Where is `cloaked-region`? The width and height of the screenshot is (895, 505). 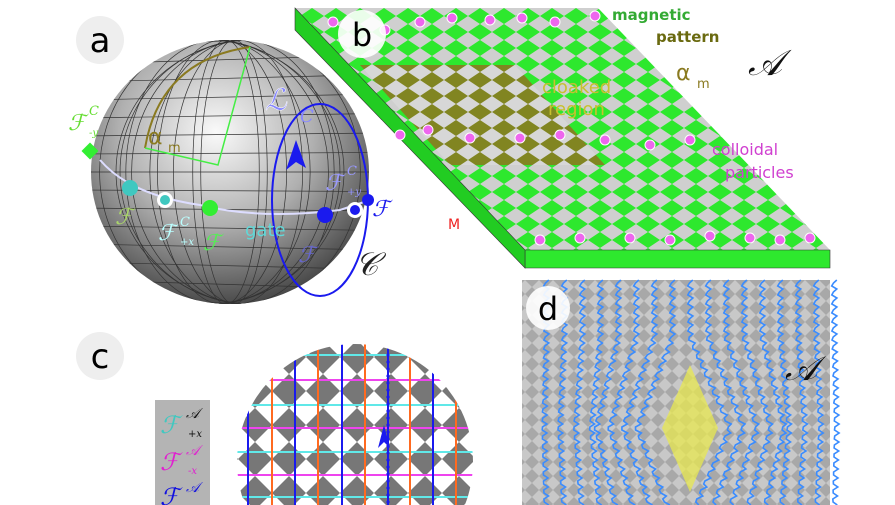 cloaked-region is located at coordinates (482, 115).